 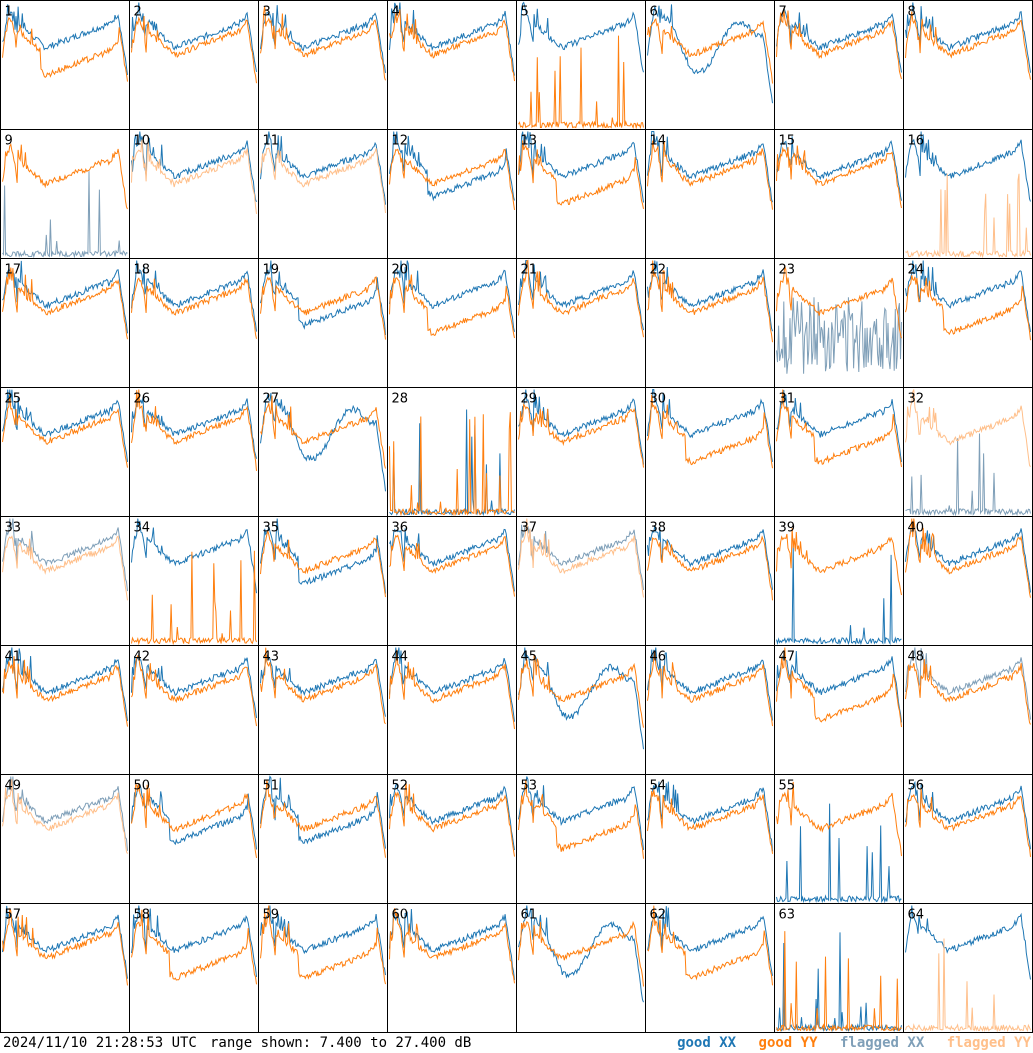 I want to click on panel-label: 17, so click(x=13, y=270).